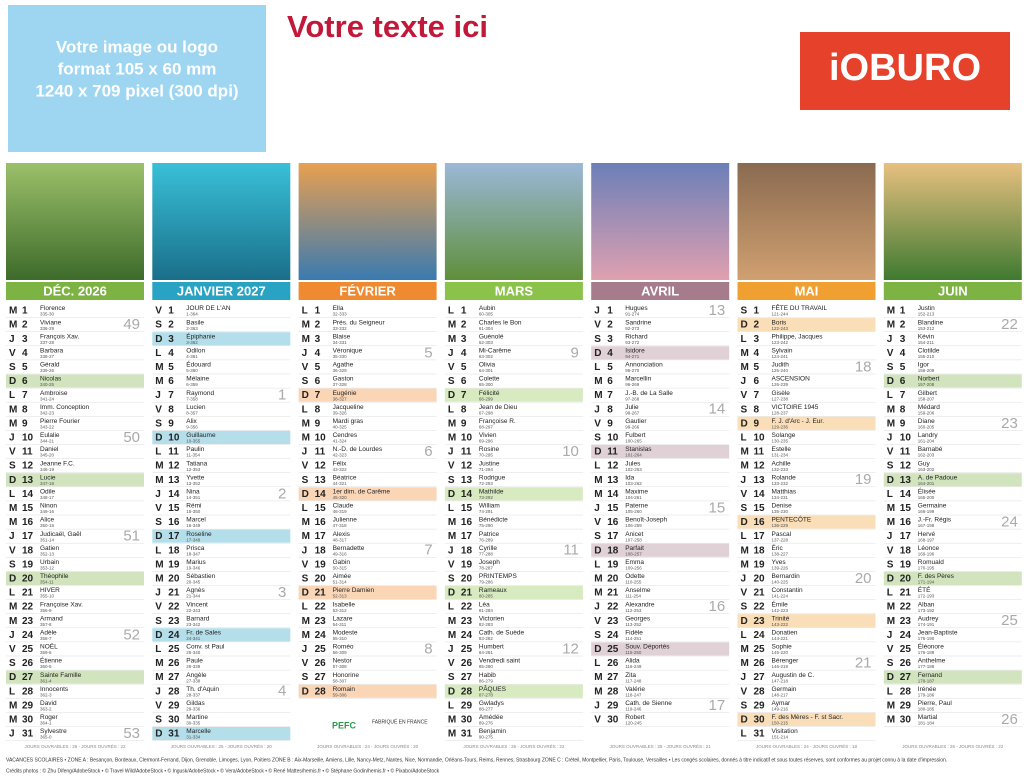 This screenshot has height=781, width=1024. Describe the element at coordinates (51, 618) in the screenshot. I see `saint-name: Armand` at that location.